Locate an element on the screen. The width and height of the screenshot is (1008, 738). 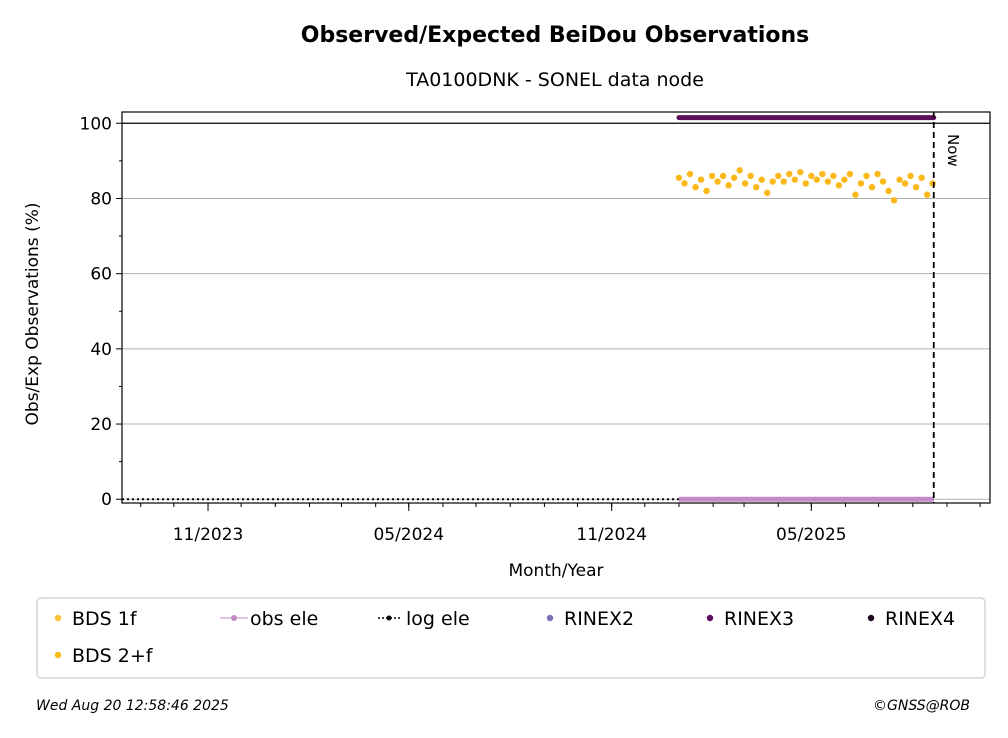
y-tick-label: 20 is located at coordinates (101, 425).